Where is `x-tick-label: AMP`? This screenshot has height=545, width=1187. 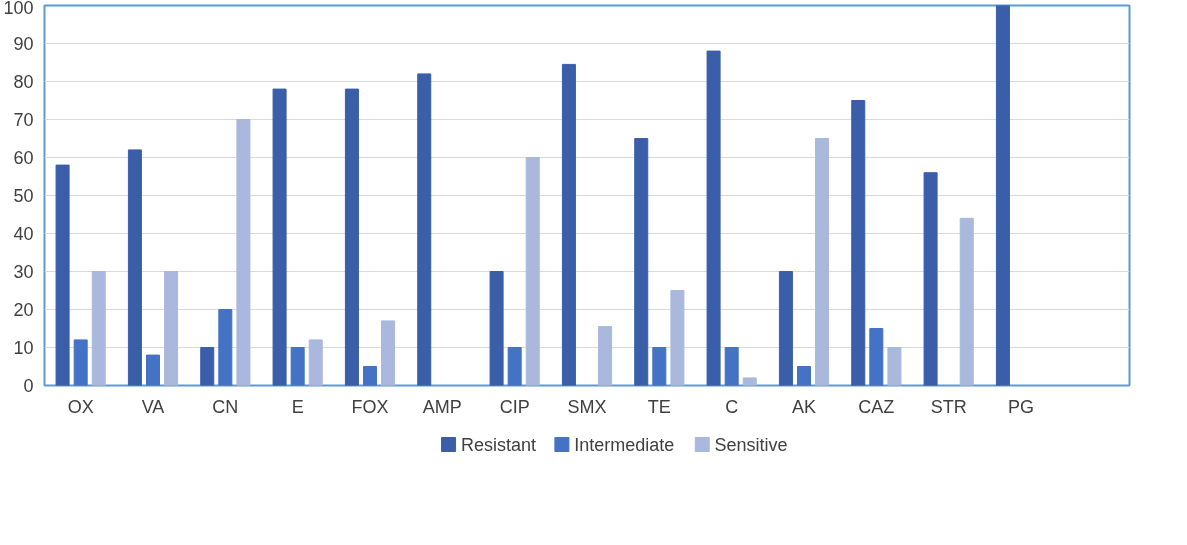
x-tick-label: AMP is located at coordinates (442, 406).